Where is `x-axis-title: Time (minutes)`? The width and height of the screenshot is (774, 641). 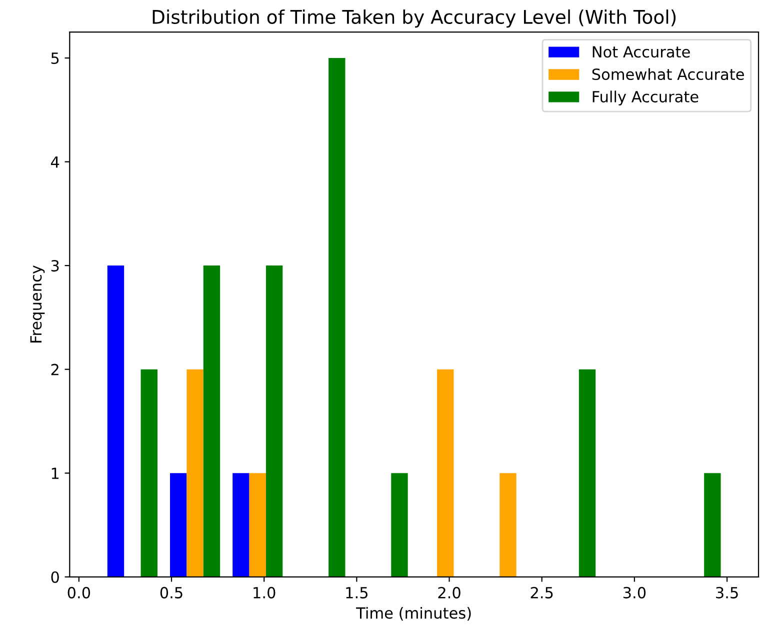
x-axis-title: Time (minutes) is located at coordinates (413, 613).